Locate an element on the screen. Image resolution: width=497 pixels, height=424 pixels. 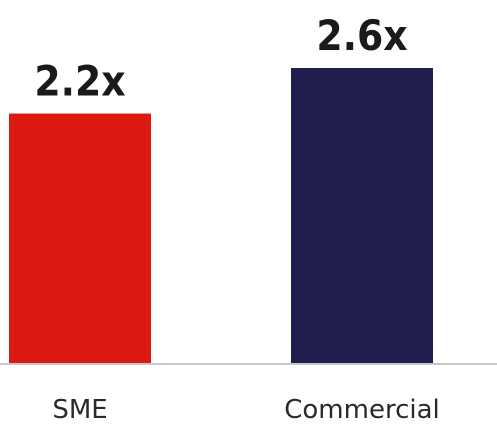
data-label-commercial: 2.6x is located at coordinates (361, 35).